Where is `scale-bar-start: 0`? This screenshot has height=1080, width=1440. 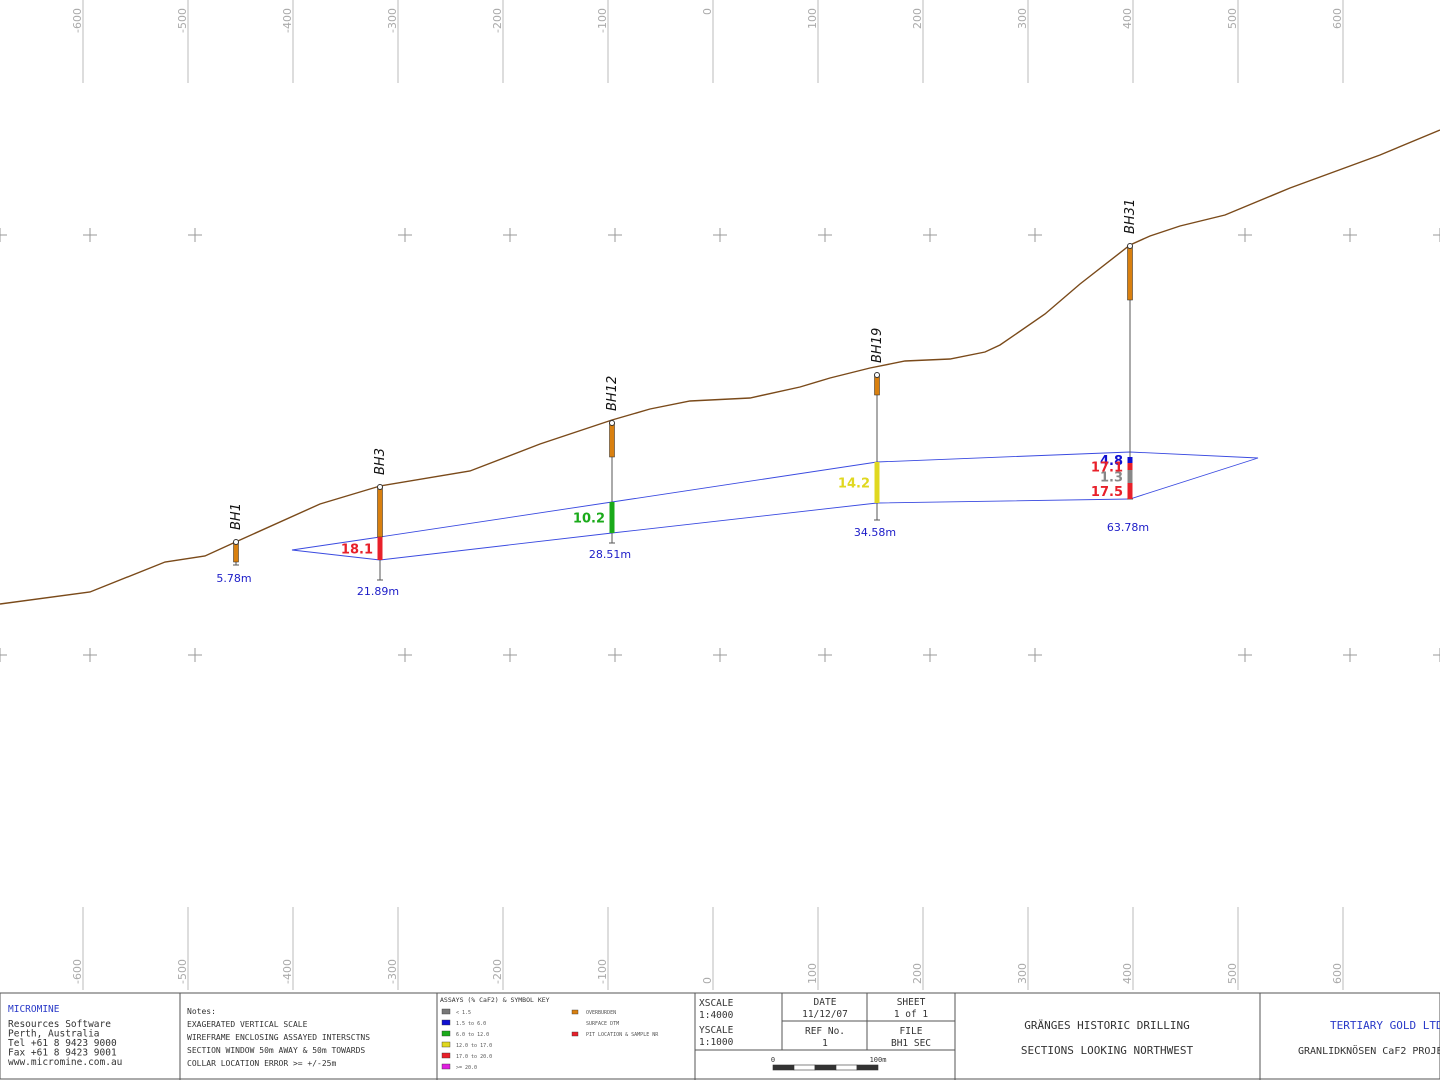 scale-bar-start: 0 is located at coordinates (773, 1060).